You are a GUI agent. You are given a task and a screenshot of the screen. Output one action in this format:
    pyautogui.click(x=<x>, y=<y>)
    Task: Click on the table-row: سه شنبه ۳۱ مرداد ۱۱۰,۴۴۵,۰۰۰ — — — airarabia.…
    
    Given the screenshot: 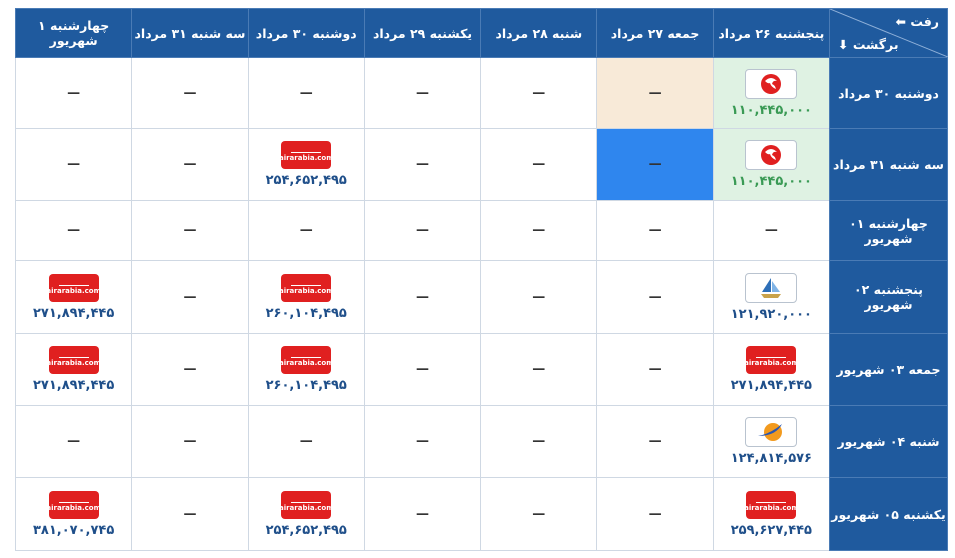 What is the action you would take?
    pyautogui.click(x=481, y=164)
    